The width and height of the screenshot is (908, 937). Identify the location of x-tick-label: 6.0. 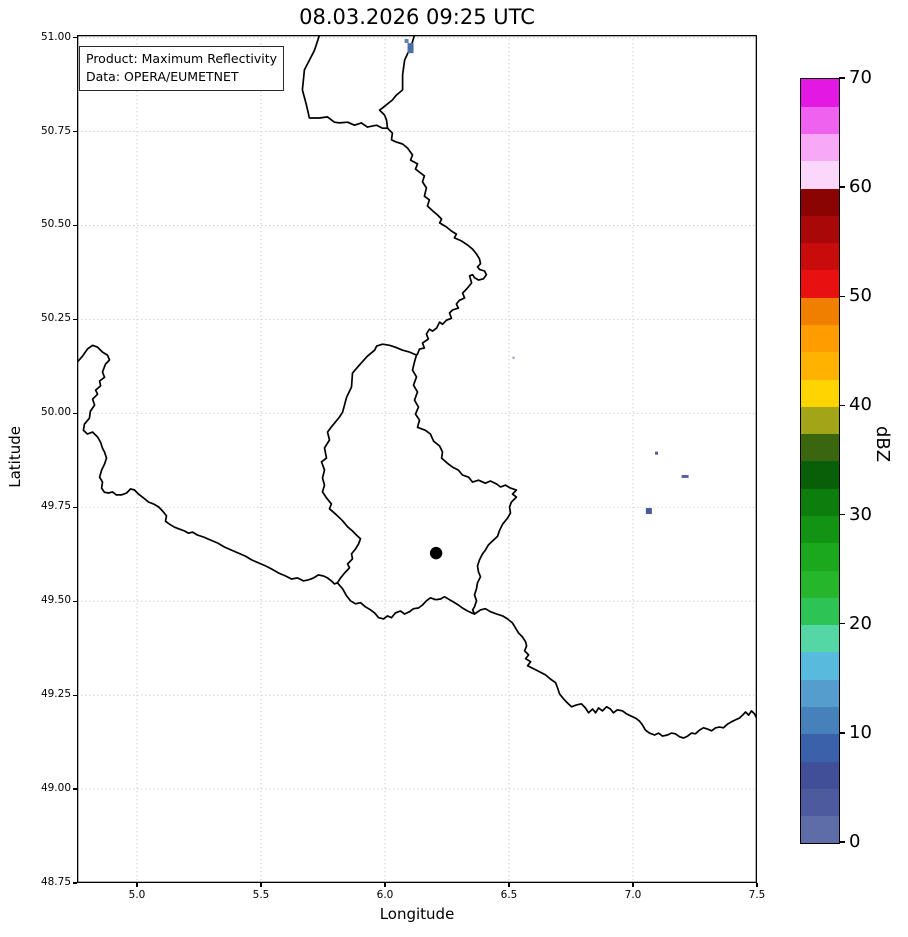
(385, 895).